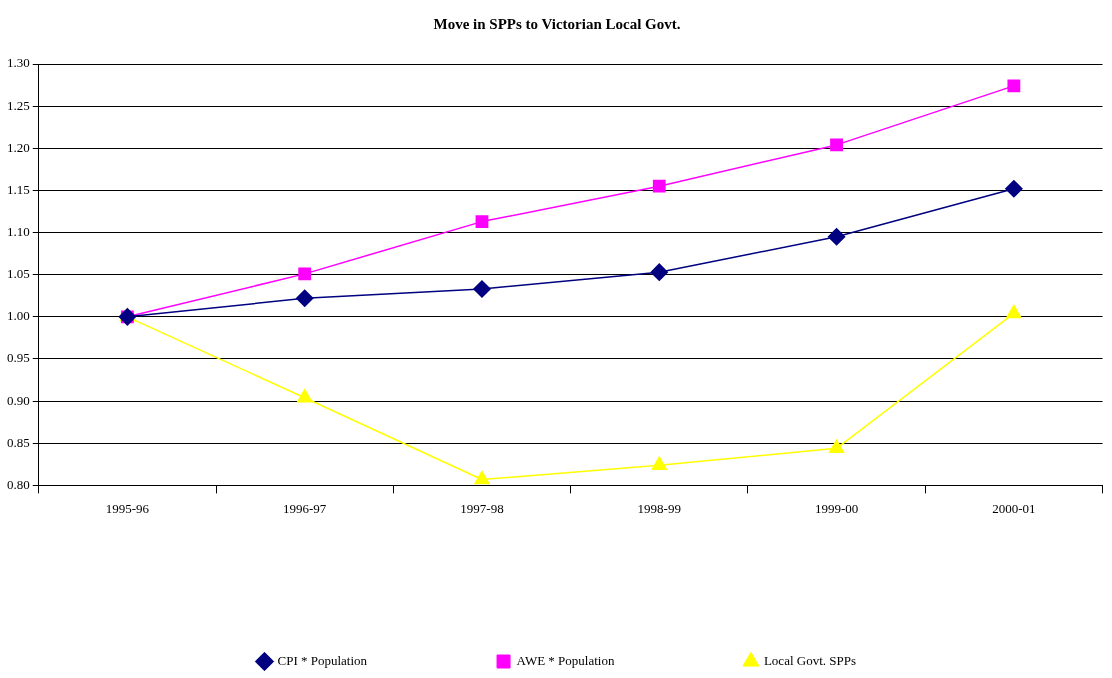  What do you see at coordinates (557, 23) in the screenshot?
I see `chart-title: Move in SPPs to Victorian Local Govt.` at bounding box center [557, 23].